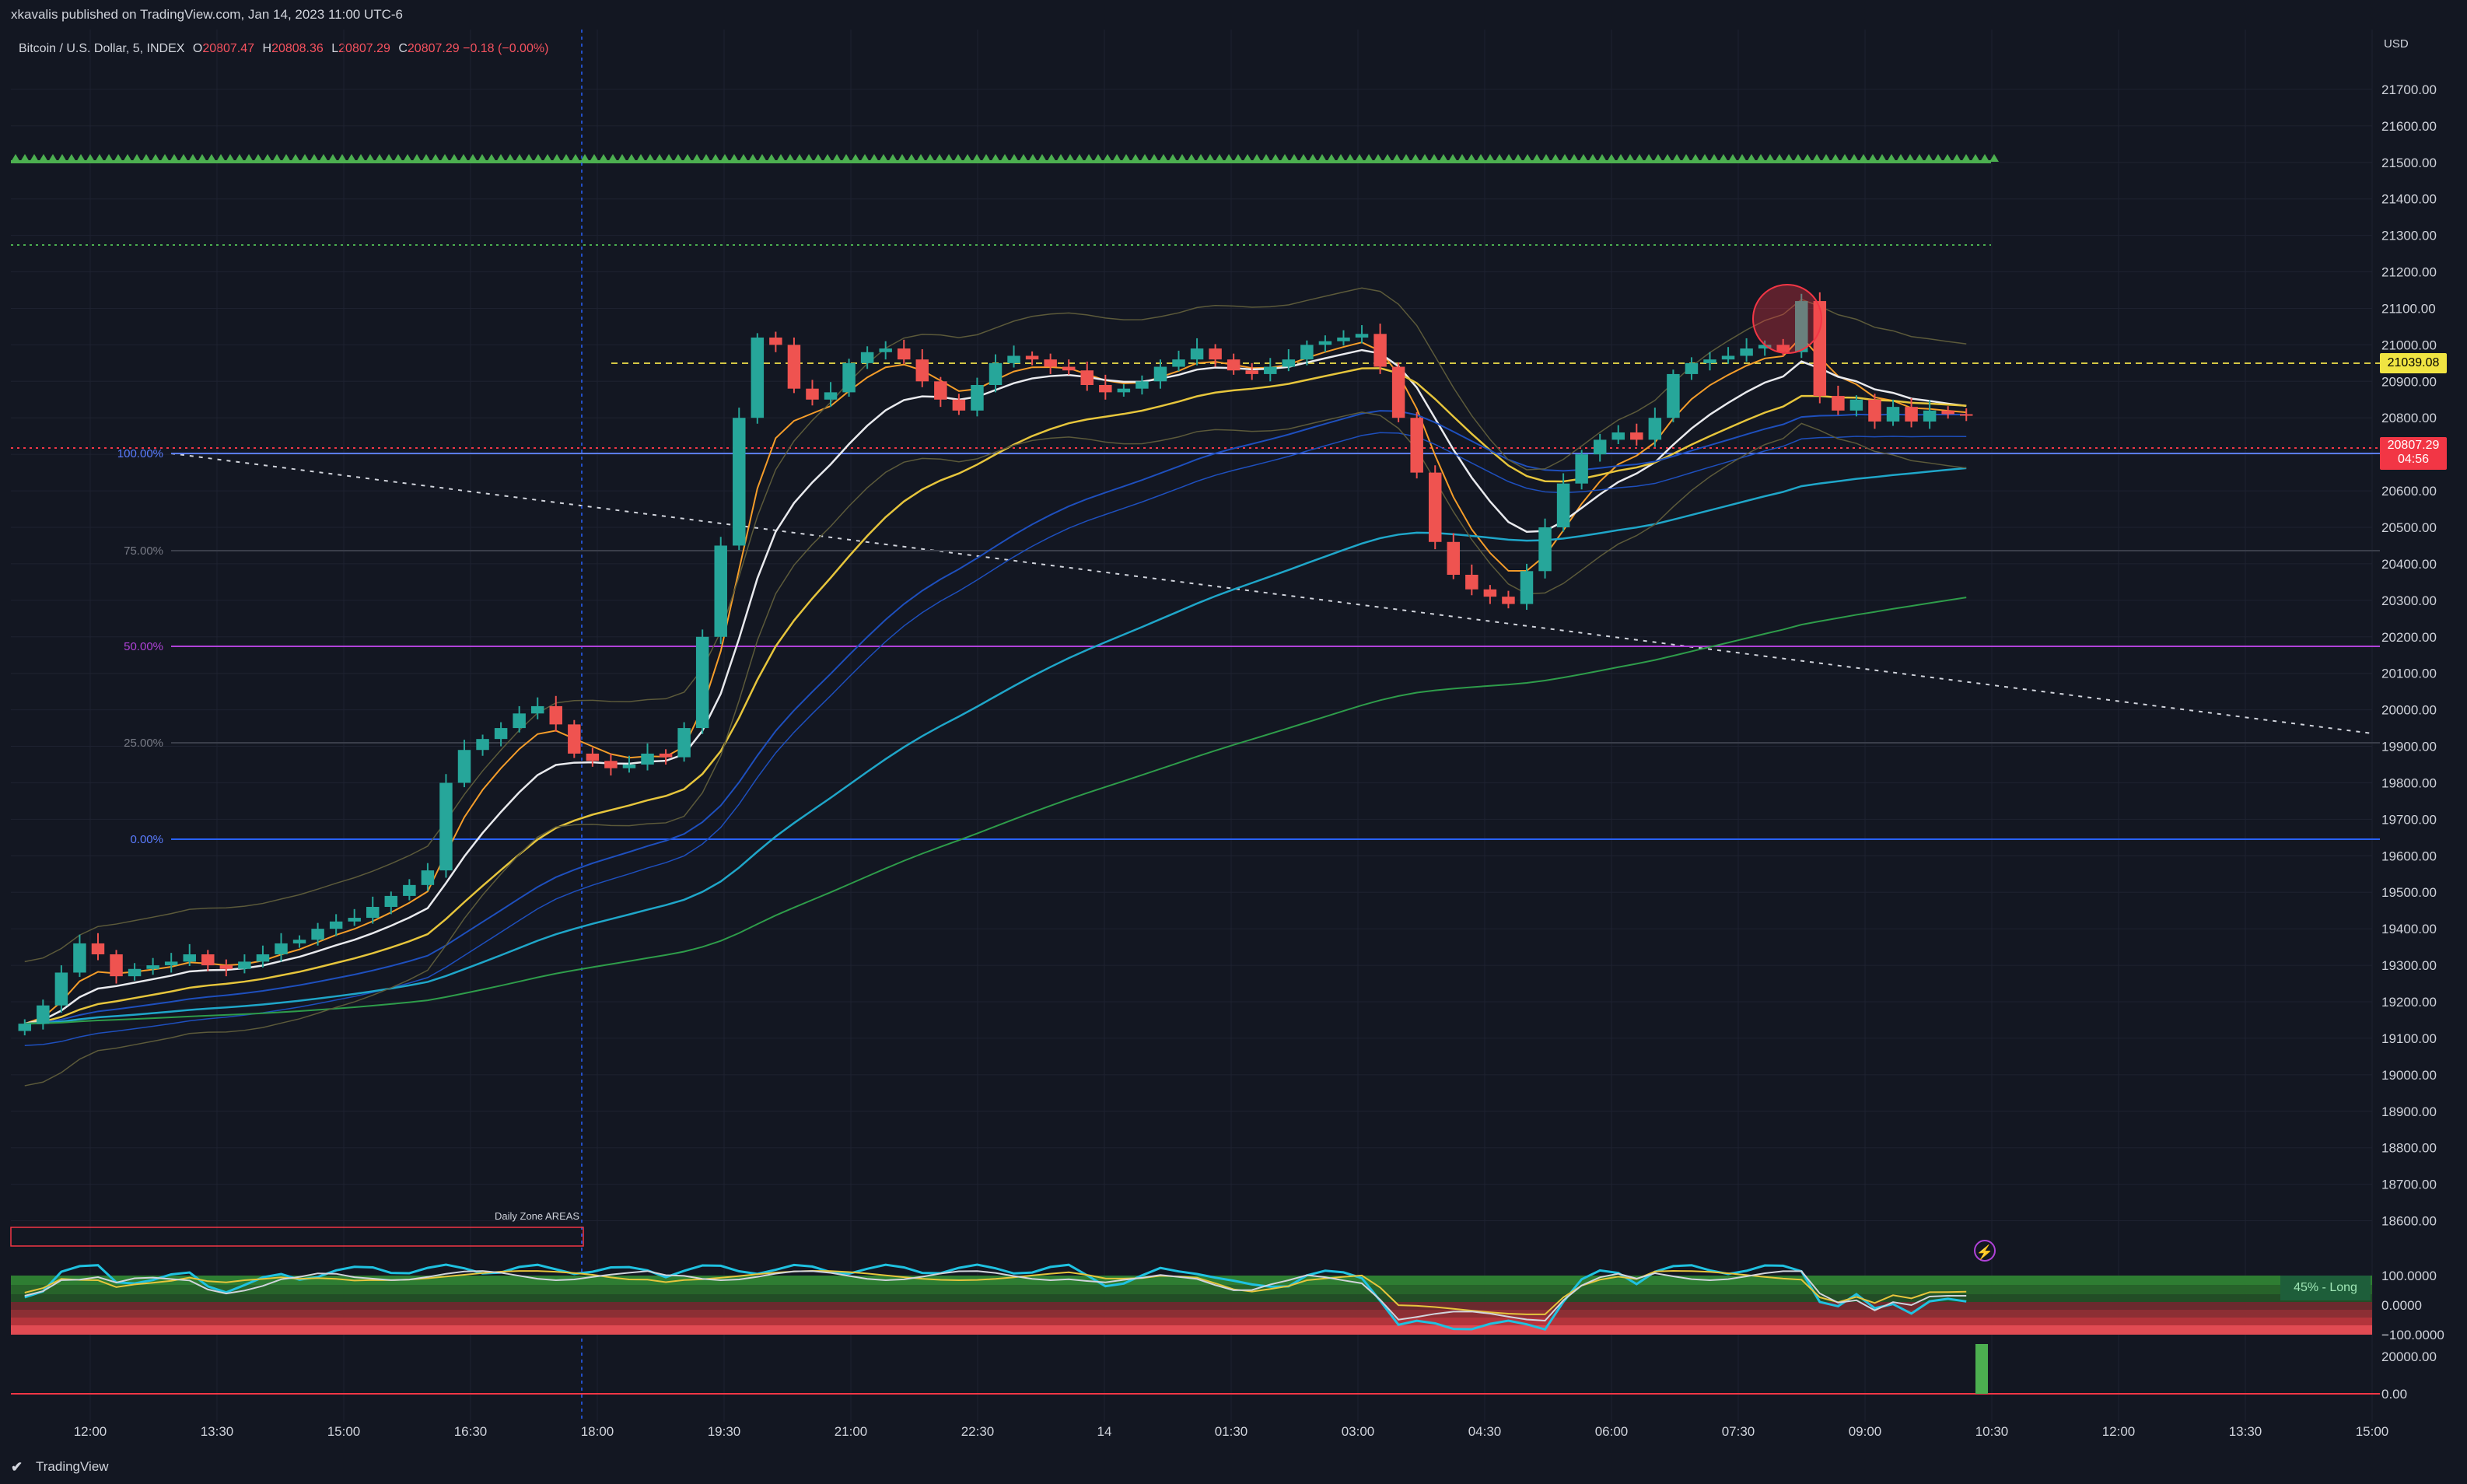 The height and width of the screenshot is (1484, 2467). Describe the element at coordinates (102, 49) in the screenshot. I see `symbol-name: Bitcoin / U.S. Dollar, 5, INDEX` at that location.